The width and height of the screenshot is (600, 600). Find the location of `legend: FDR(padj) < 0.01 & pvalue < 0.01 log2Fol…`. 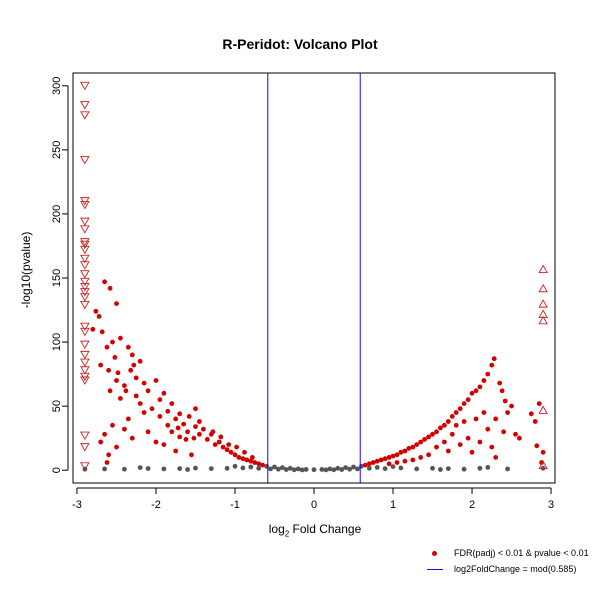

legend: FDR(padj) < 0.01 & pvalue < 0.01 log2Fol… is located at coordinates (512, 561).